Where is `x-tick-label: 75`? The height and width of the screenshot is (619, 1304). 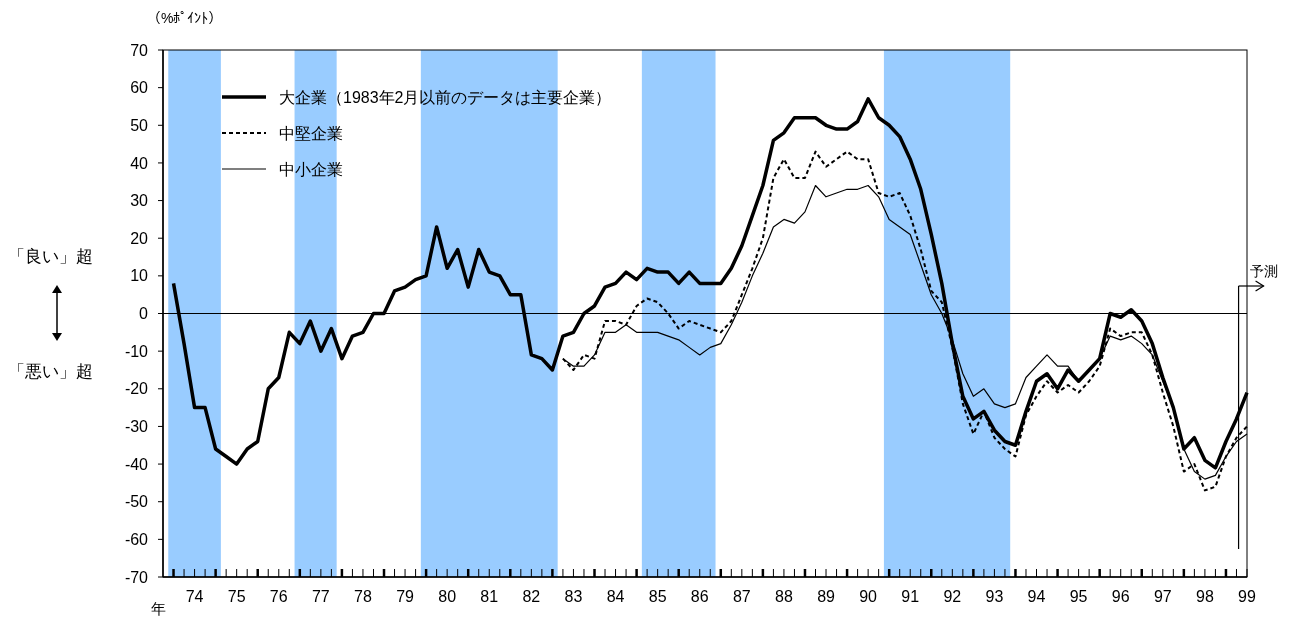
x-tick-label: 75 is located at coordinates (236, 596).